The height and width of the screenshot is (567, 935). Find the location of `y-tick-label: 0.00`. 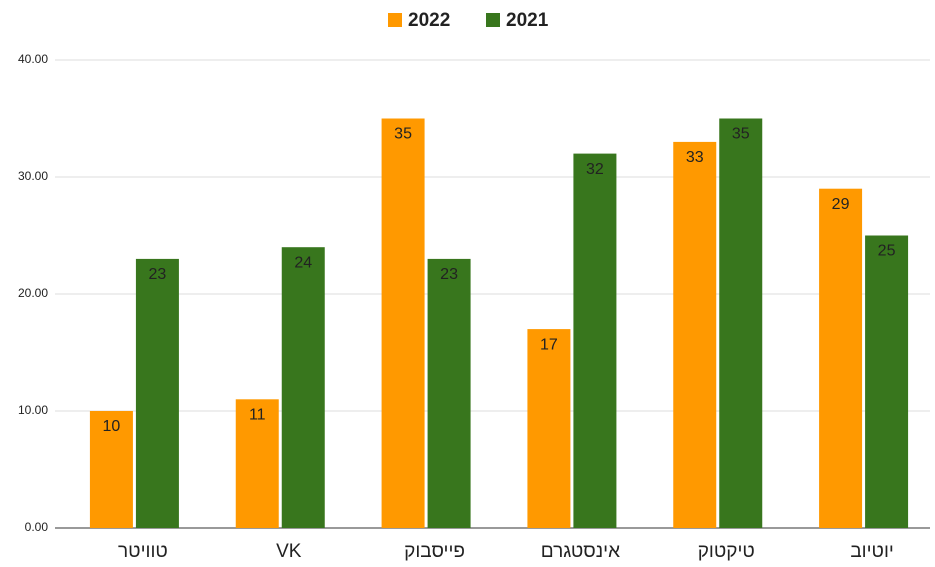

y-tick-label: 0.00 is located at coordinates (37, 527).